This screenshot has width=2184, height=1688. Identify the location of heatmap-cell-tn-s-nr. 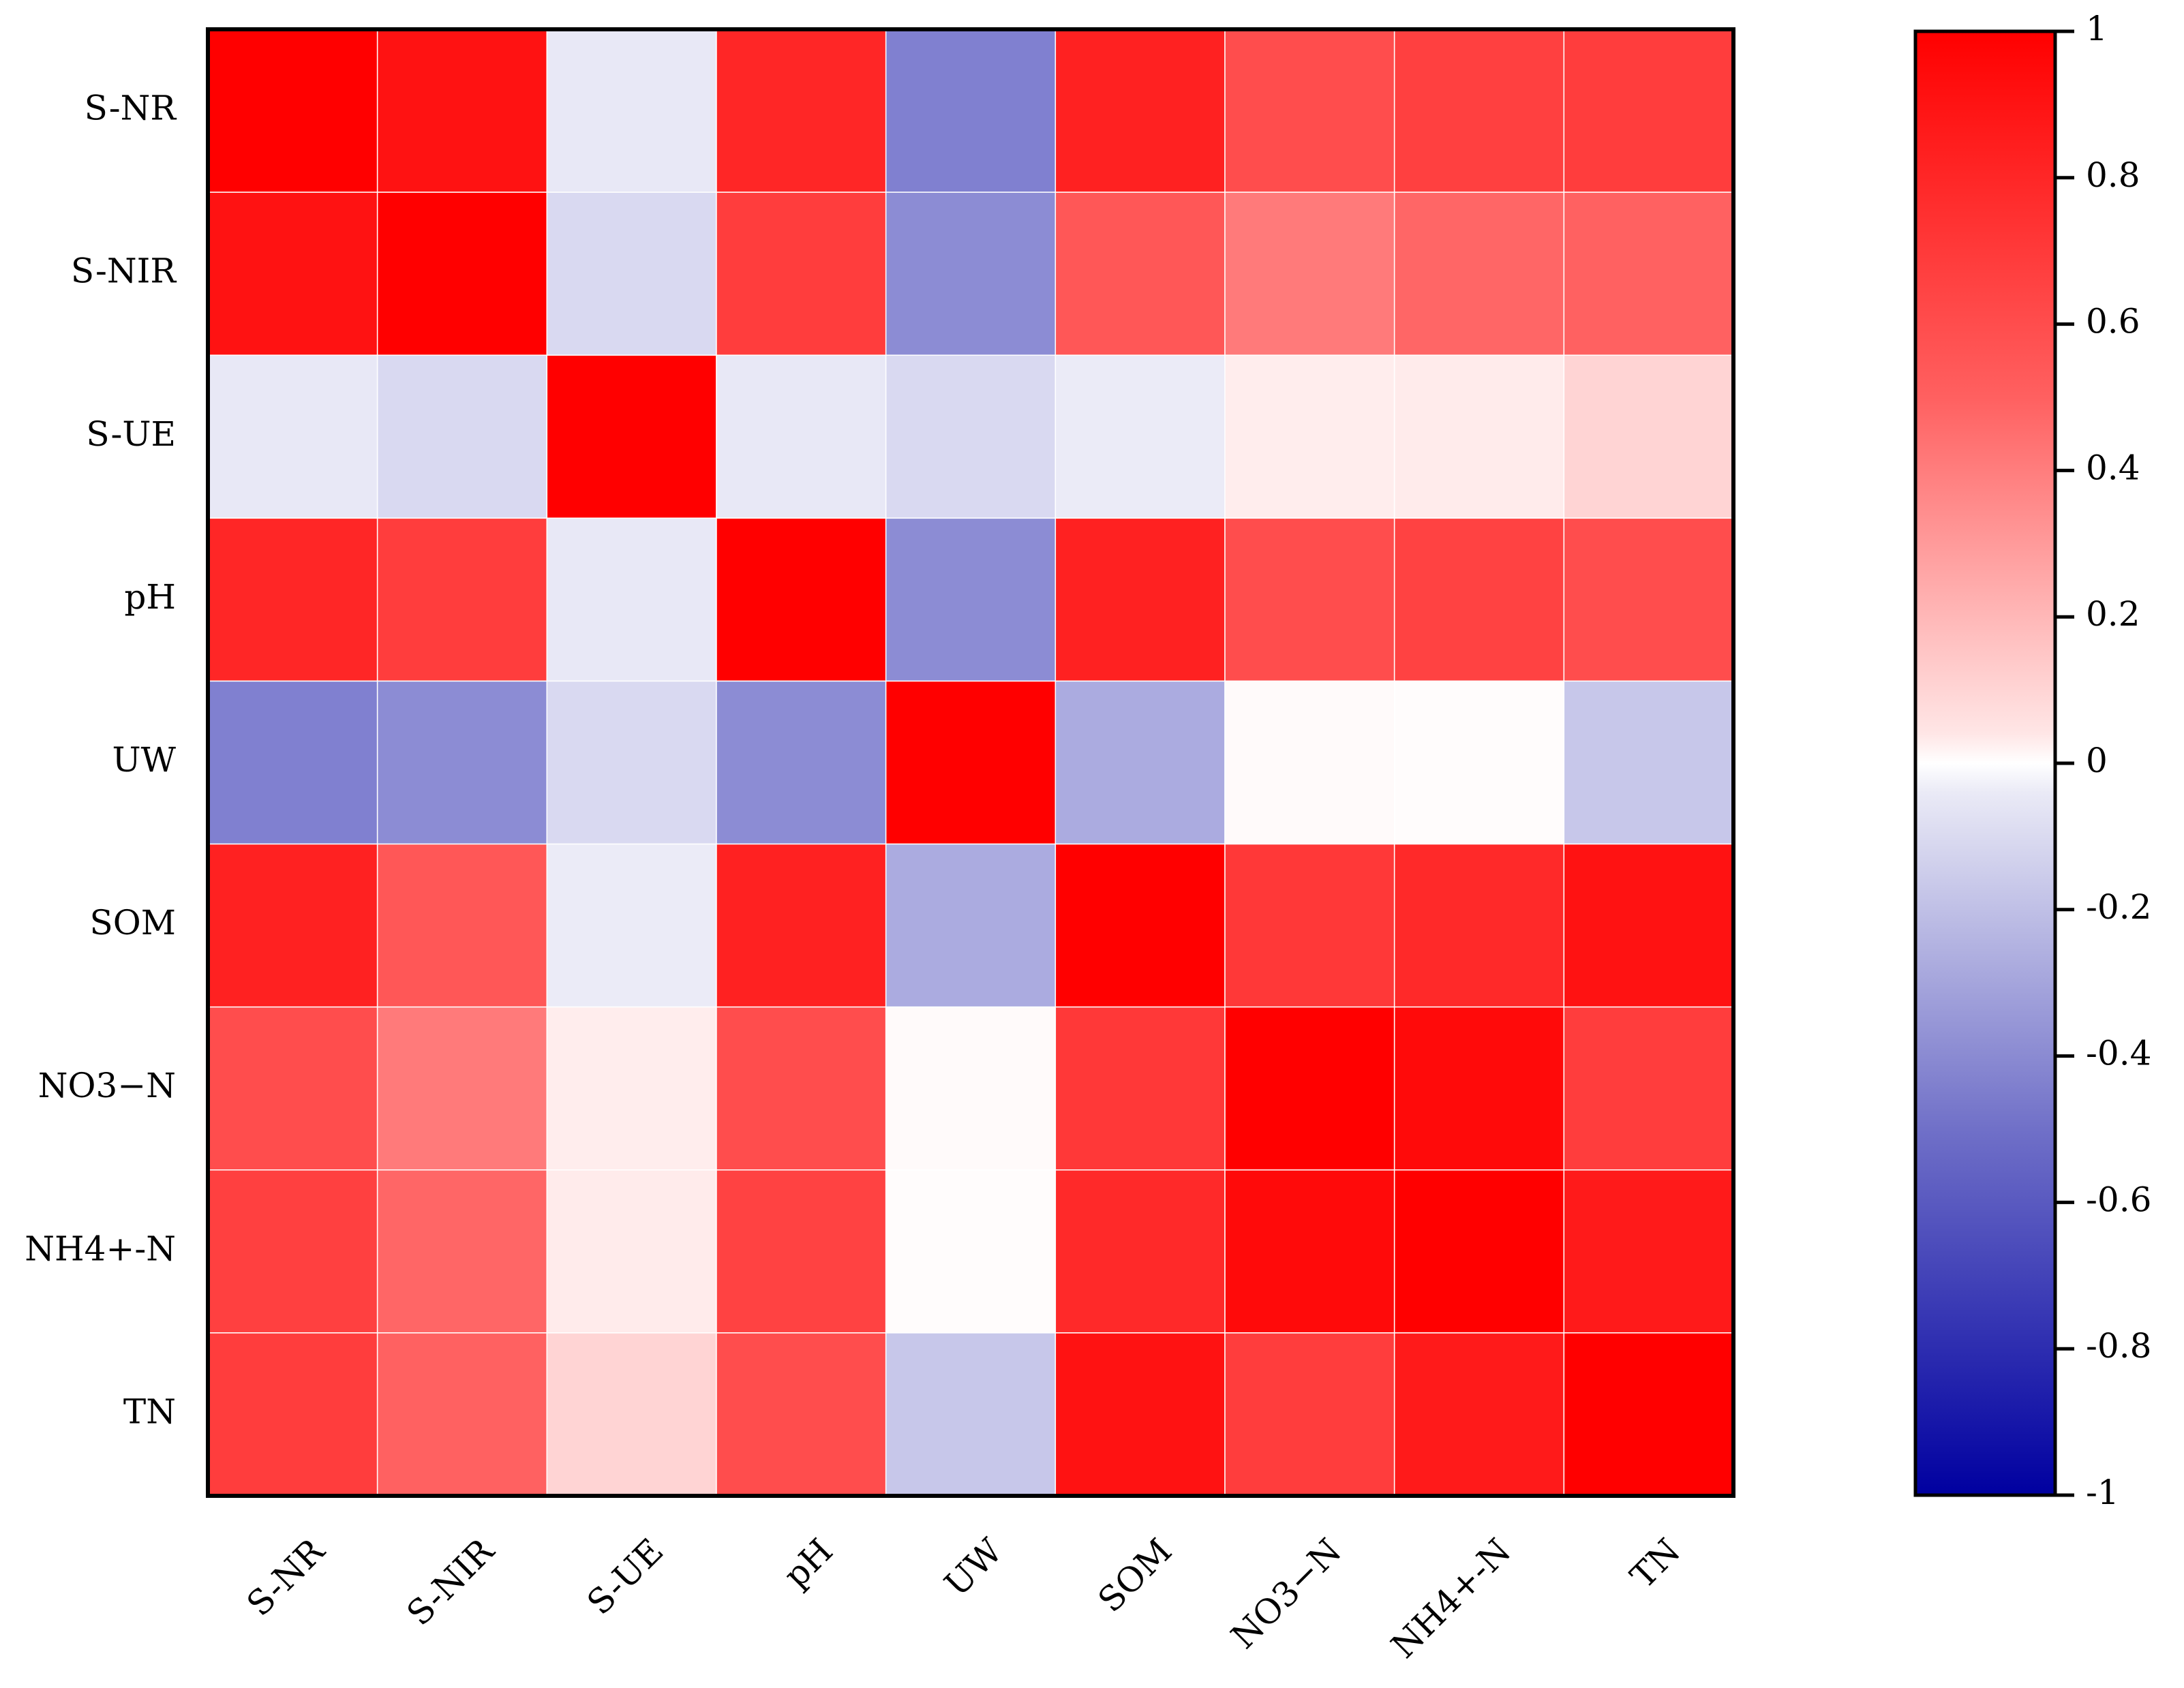
(292, 1414).